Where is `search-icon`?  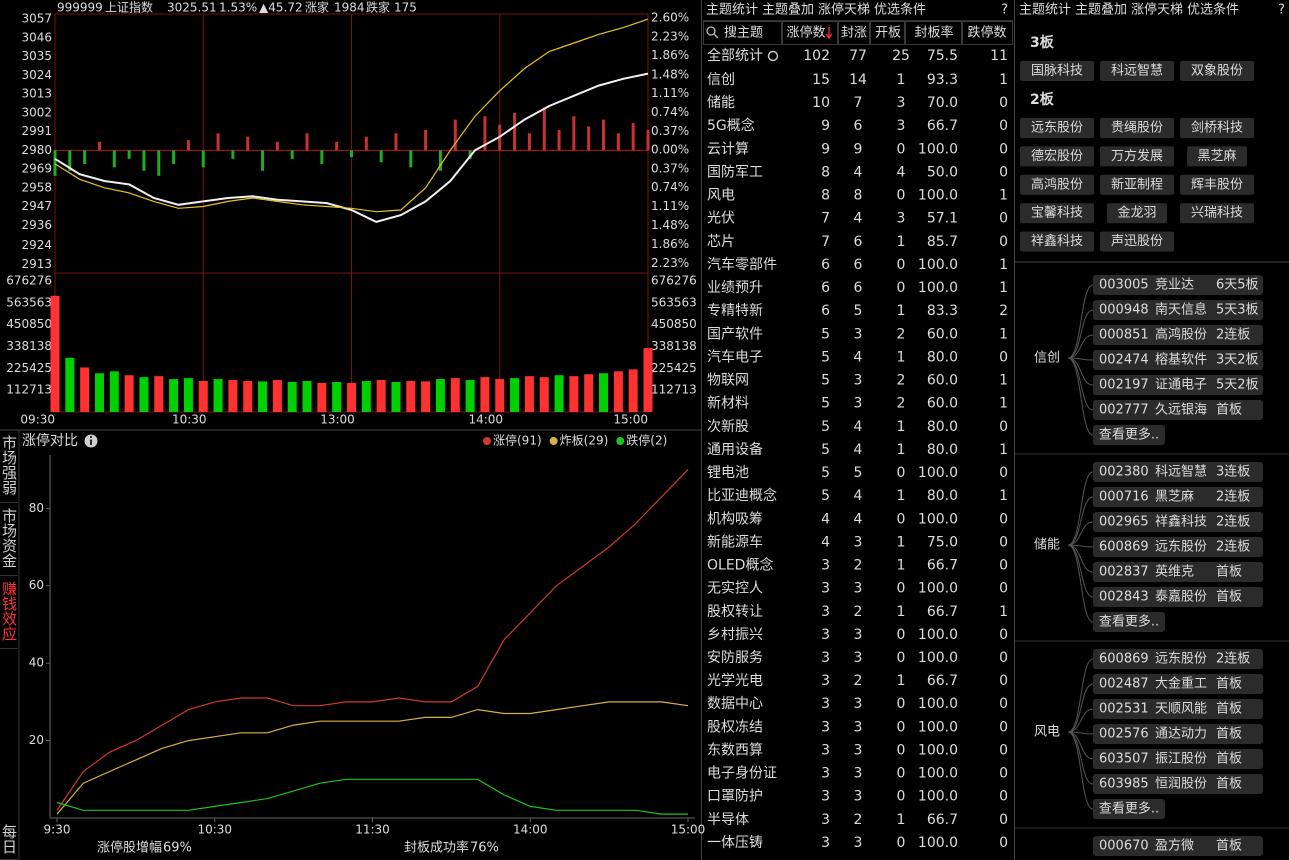
search-icon is located at coordinates (712, 32).